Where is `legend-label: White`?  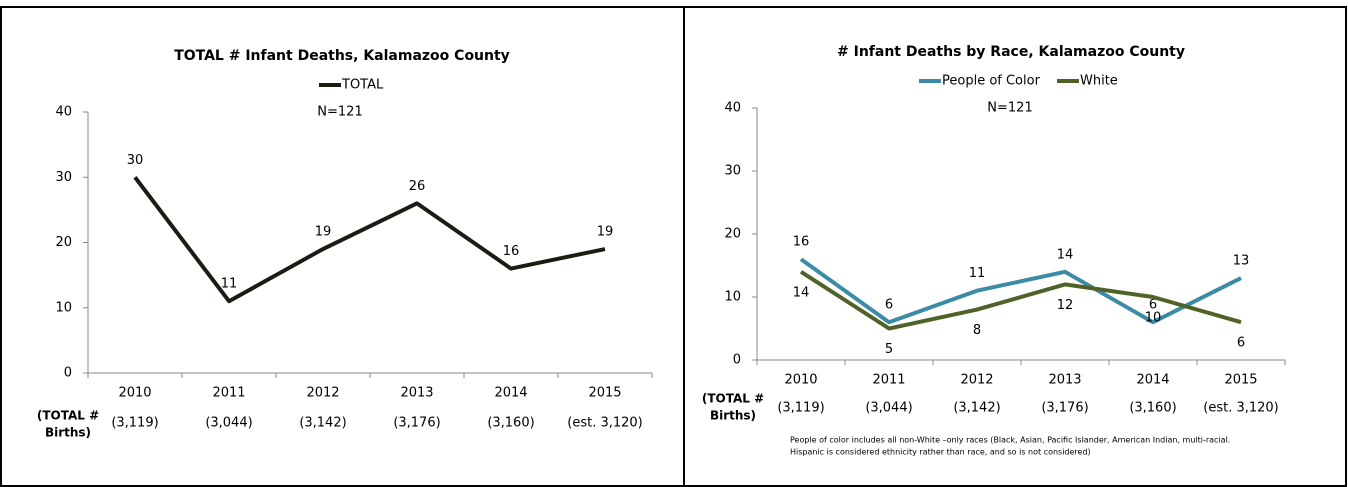
legend-label: White is located at coordinates (1099, 81).